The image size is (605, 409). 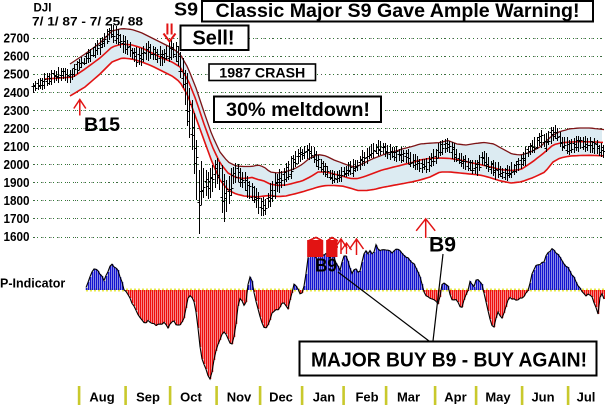 I want to click on svg-text:Classic Major S9 Gave Ample Wa: Classic Major S9 Gave Ample Warning!, so click(x=398, y=11).